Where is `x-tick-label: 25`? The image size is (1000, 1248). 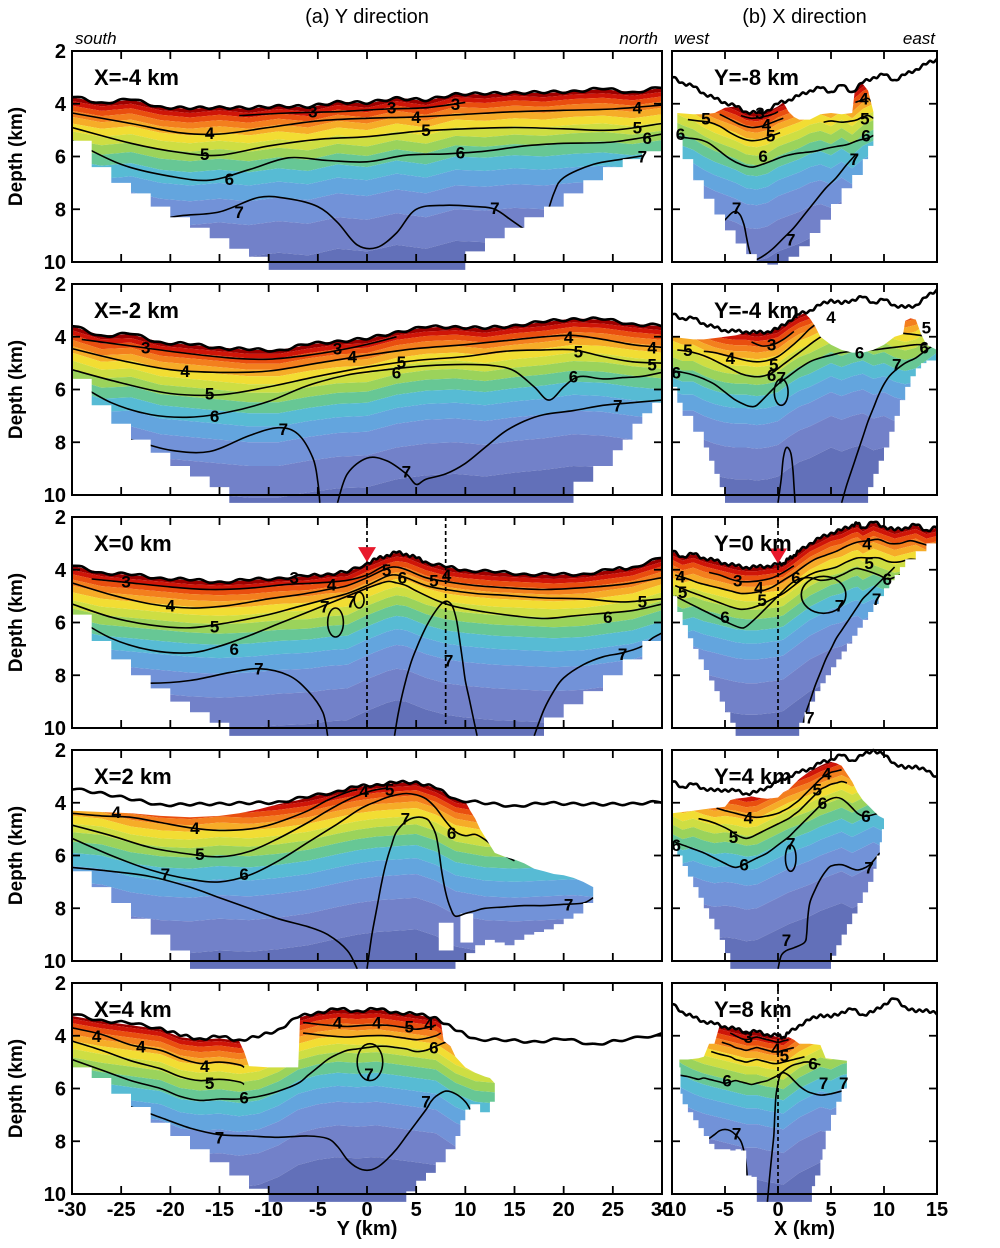 x-tick-label: 25 is located at coordinates (613, 1210).